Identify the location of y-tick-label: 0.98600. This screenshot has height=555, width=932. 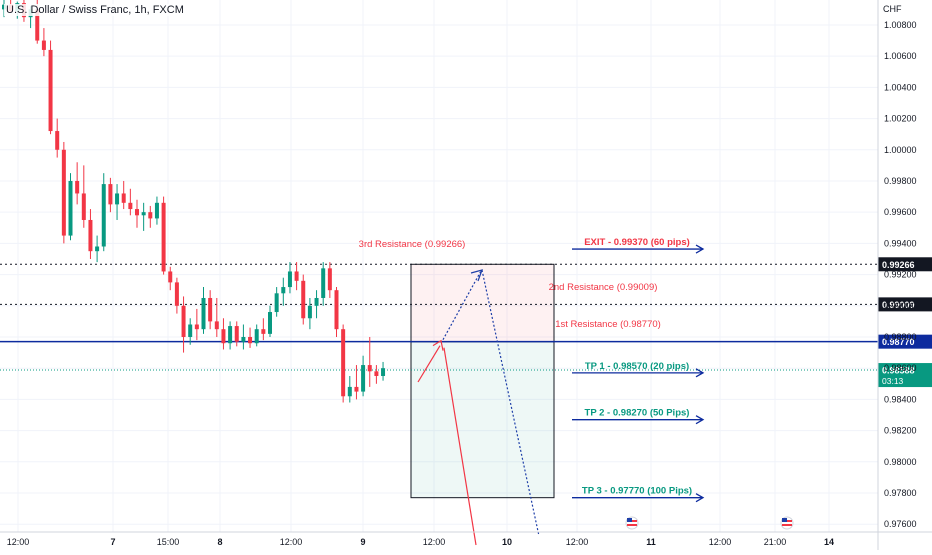
(900, 368).